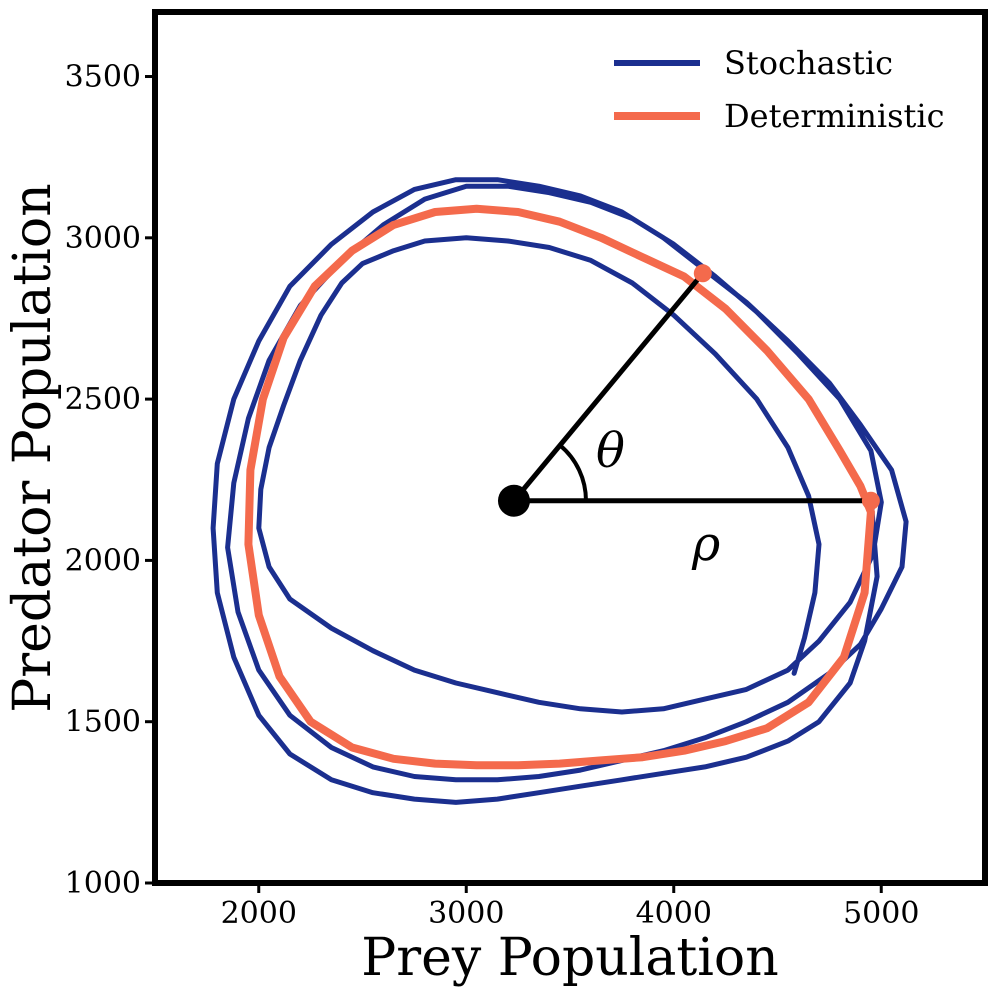 The width and height of the screenshot is (997, 998). Describe the element at coordinates (513, 500) in the screenshot. I see `fixed-point-marker` at that location.